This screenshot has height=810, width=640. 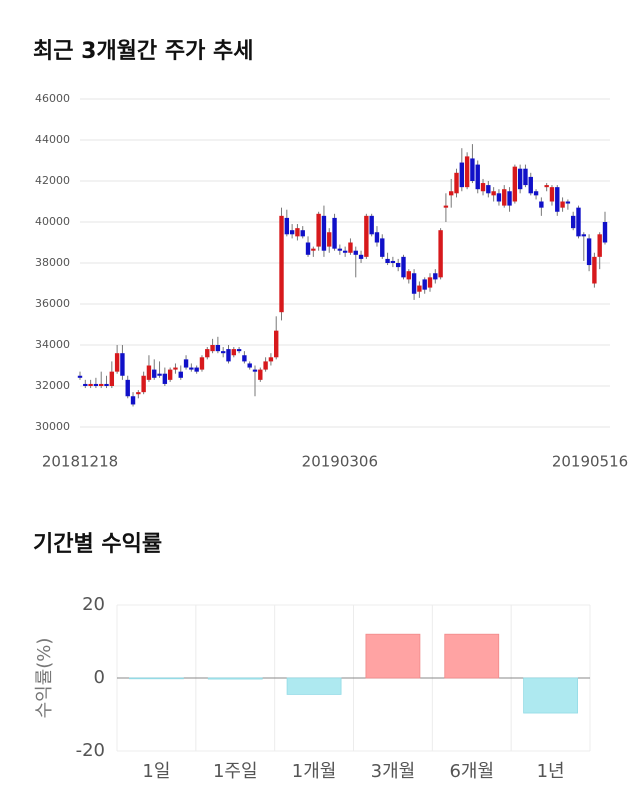 What do you see at coordinates (90, 750) in the screenshot?
I see `y-tick-label: -20` at bounding box center [90, 750].